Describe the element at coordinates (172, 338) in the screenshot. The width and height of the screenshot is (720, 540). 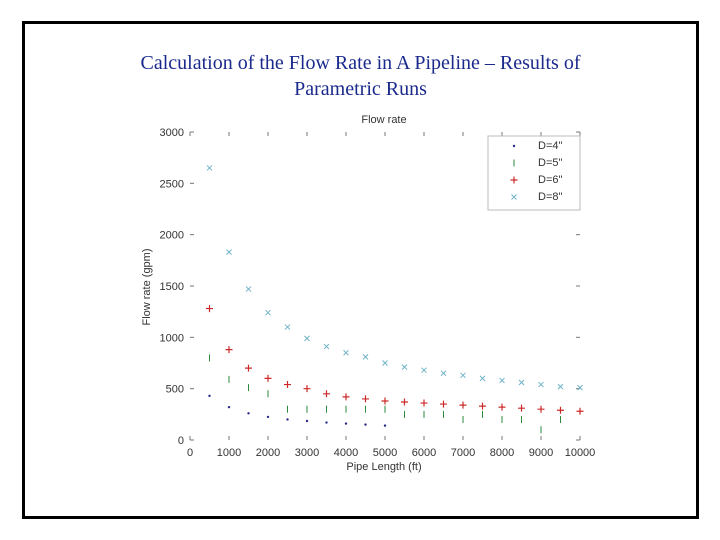
I see `y-tick-label: 1000` at that location.